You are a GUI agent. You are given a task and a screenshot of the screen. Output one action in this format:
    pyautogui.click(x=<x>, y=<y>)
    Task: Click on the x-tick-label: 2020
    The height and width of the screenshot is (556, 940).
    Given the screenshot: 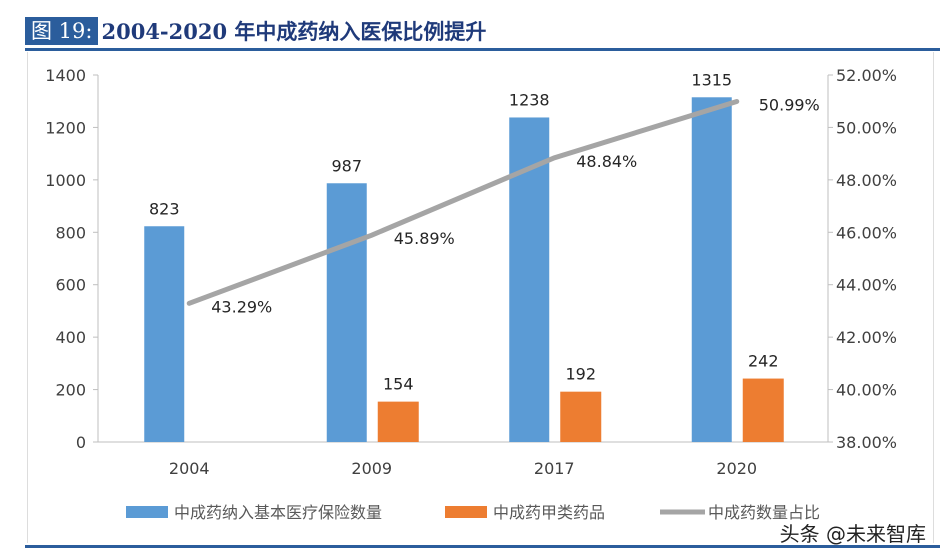 What is the action you would take?
    pyautogui.click(x=736, y=468)
    